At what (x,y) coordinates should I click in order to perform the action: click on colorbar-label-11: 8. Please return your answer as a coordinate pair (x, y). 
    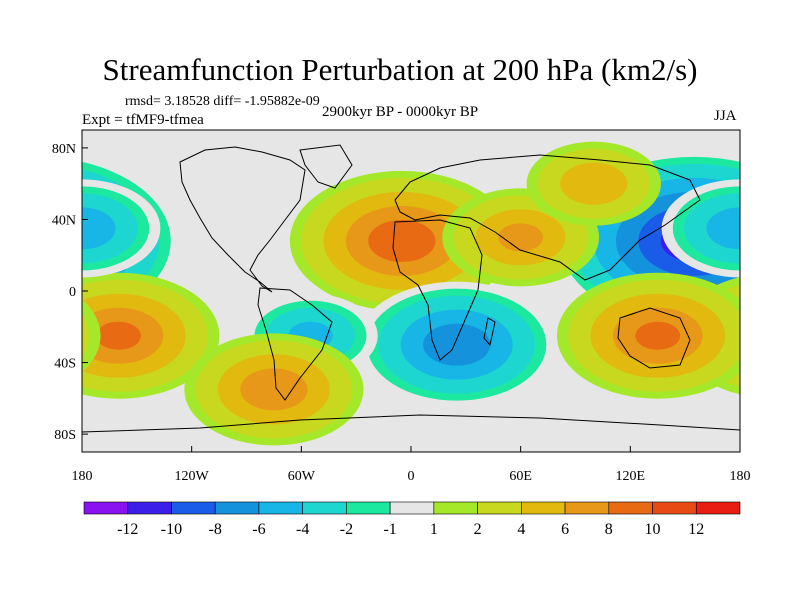
    Looking at the image, I should click on (609, 529).